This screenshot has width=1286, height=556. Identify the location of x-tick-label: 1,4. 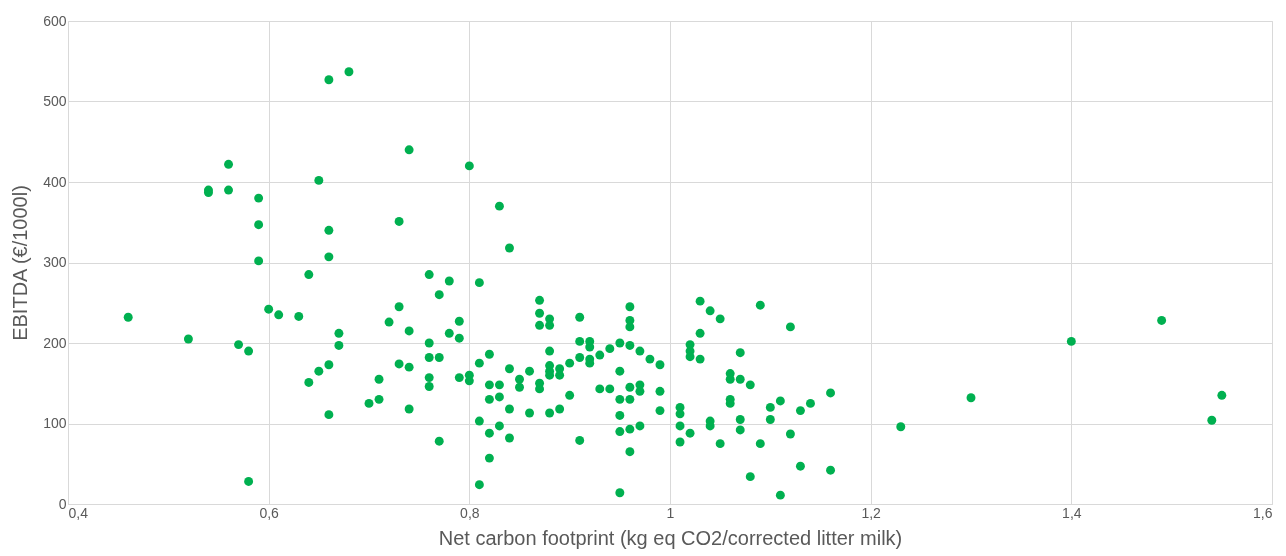
(1072, 512).